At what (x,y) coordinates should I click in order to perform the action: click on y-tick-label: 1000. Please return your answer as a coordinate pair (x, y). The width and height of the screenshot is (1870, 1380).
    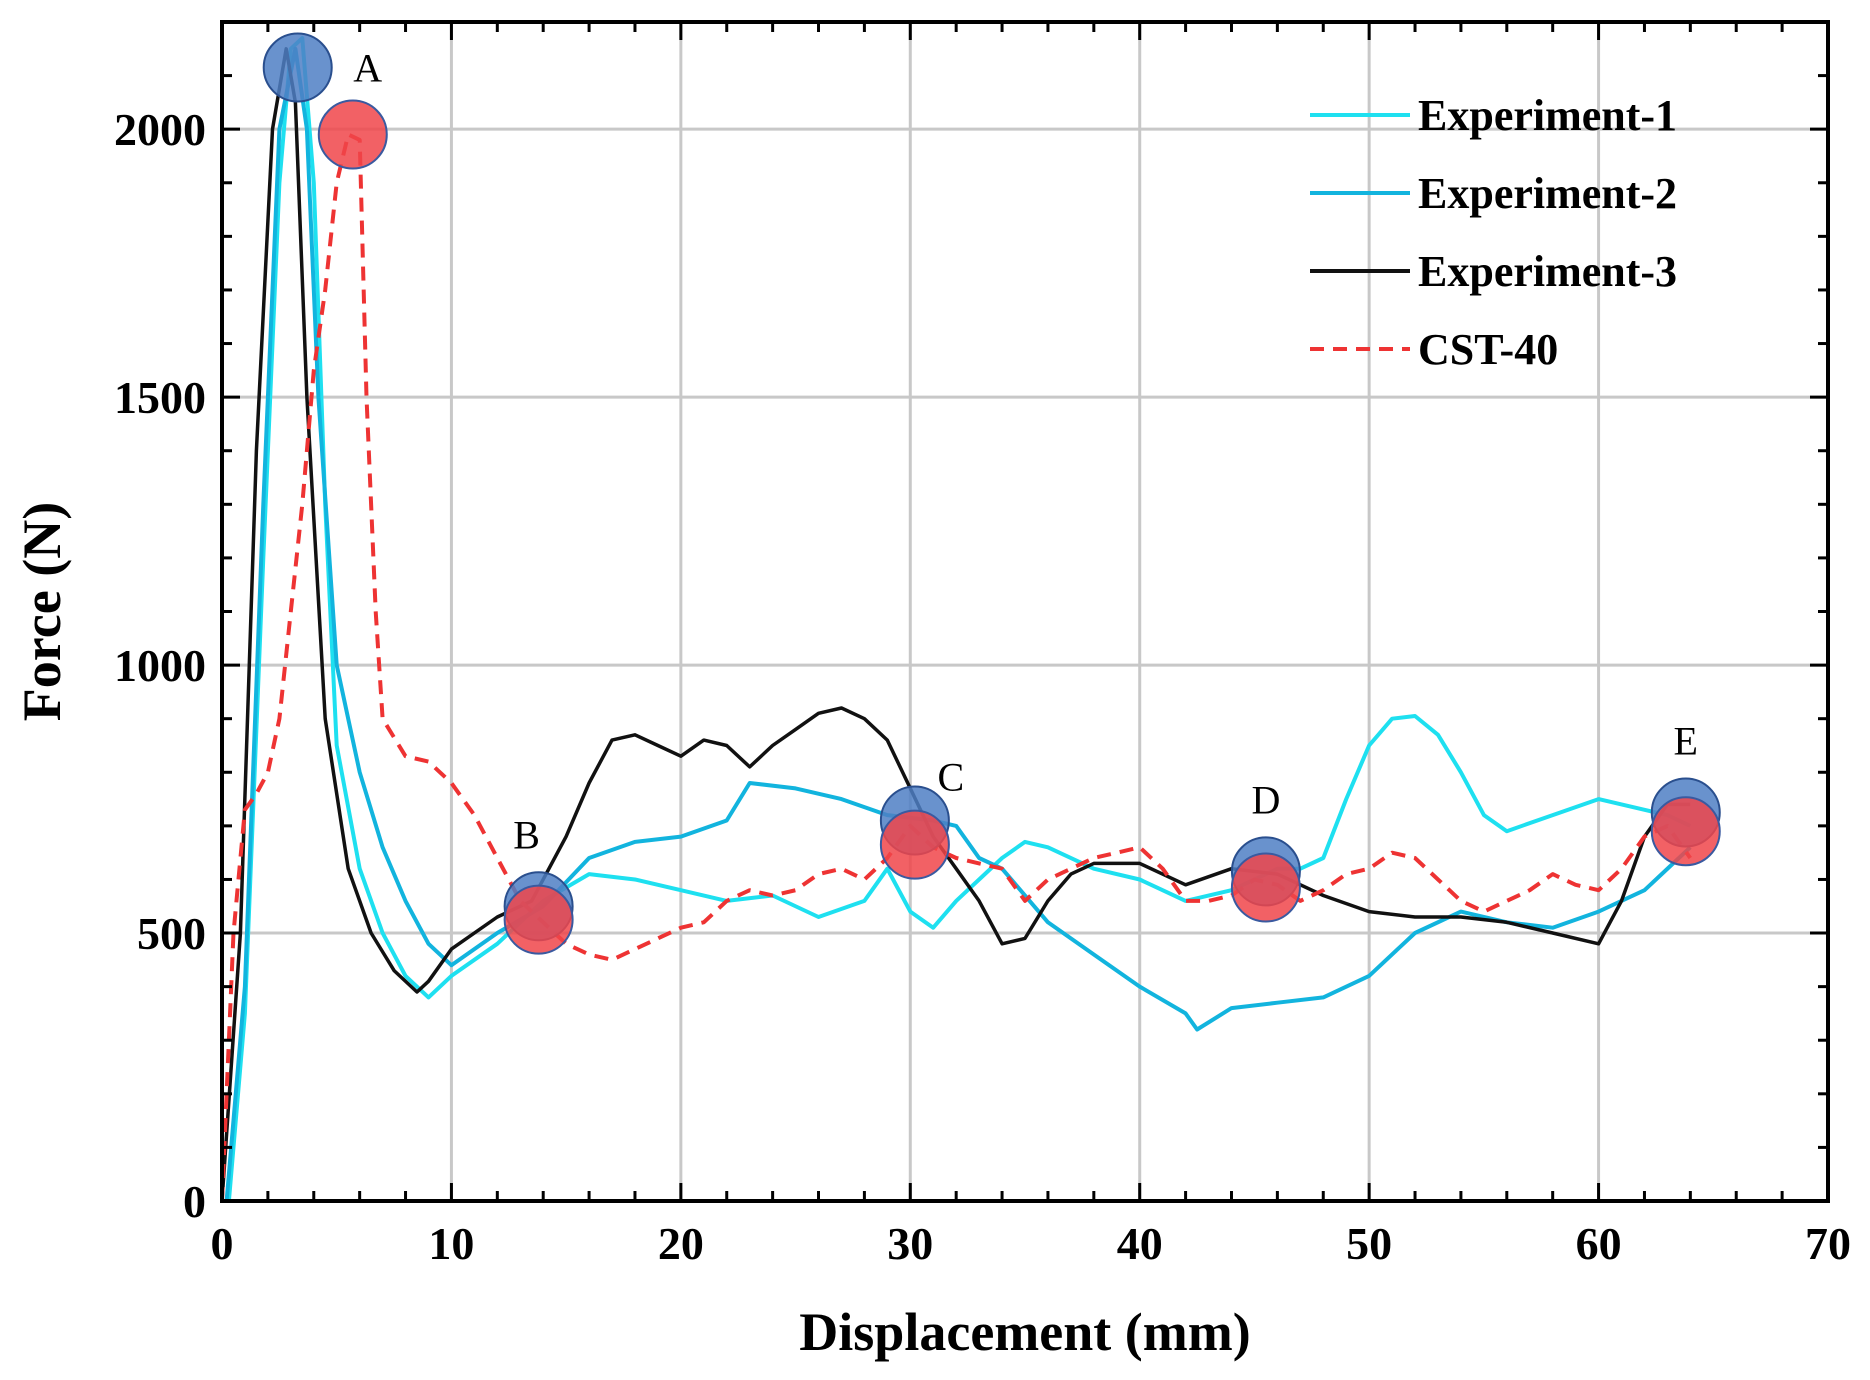
    Looking at the image, I should click on (160, 665).